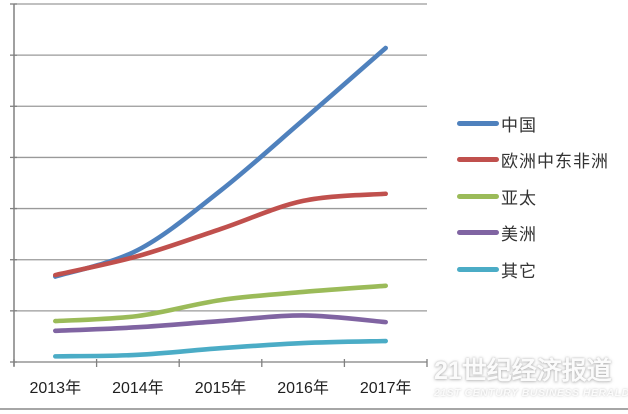 The width and height of the screenshot is (628, 414). What do you see at coordinates (220, 234) in the screenshot?
I see `series-line-europe-mideast-africa` at bounding box center [220, 234].